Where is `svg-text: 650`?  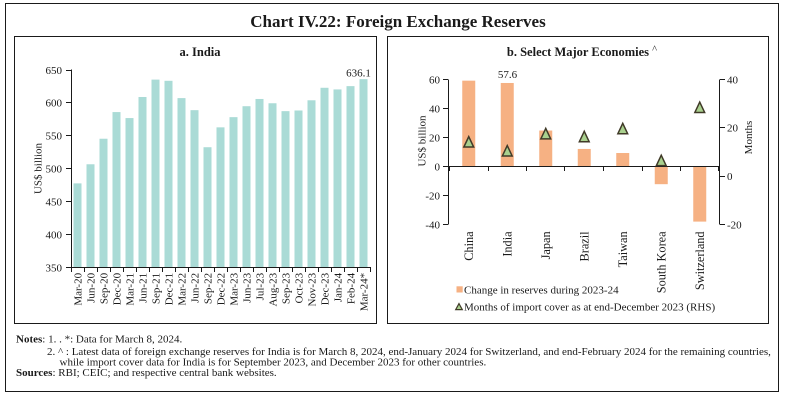 svg-text: 650 is located at coordinates (54, 71).